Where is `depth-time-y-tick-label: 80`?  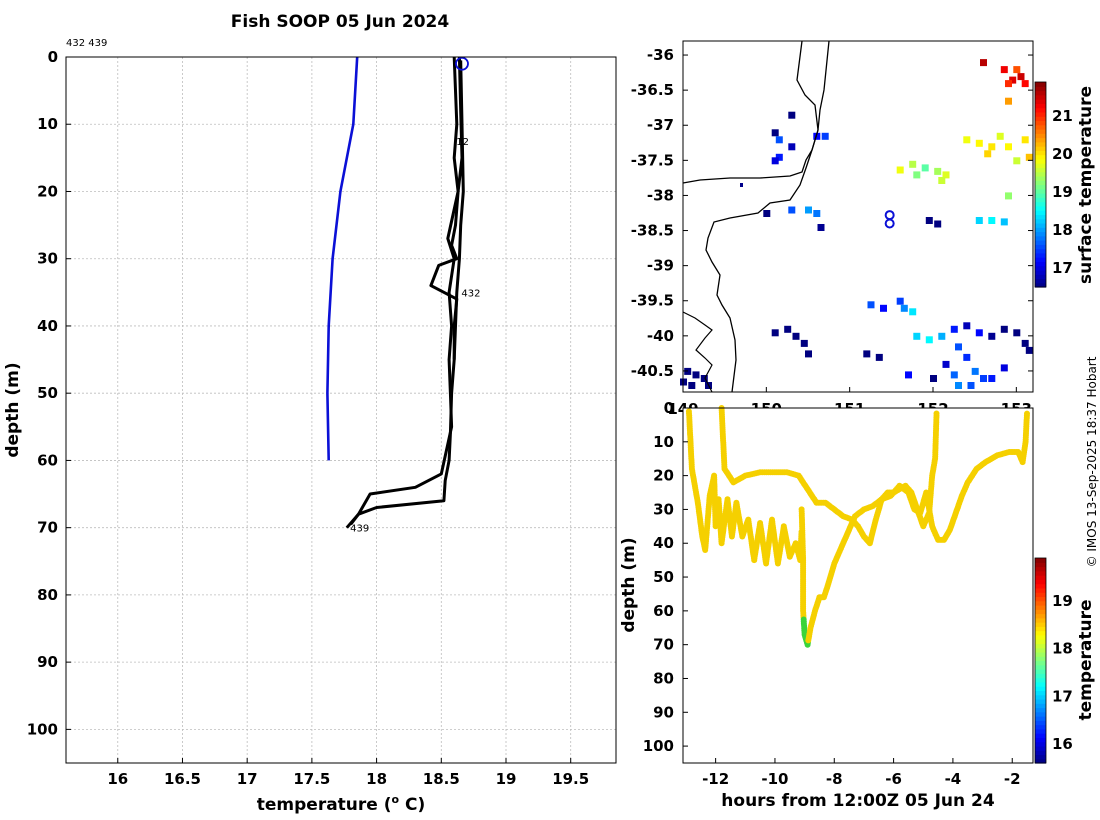
depth-time-y-tick-label: 80 is located at coordinates (663, 678).